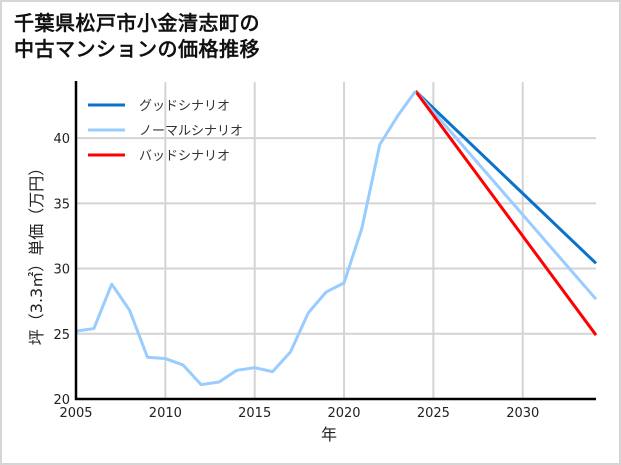  Describe the element at coordinates (36, 252) in the screenshot. I see `y-axis-label: 坪（3.3㎡）単価（万円）` at that location.